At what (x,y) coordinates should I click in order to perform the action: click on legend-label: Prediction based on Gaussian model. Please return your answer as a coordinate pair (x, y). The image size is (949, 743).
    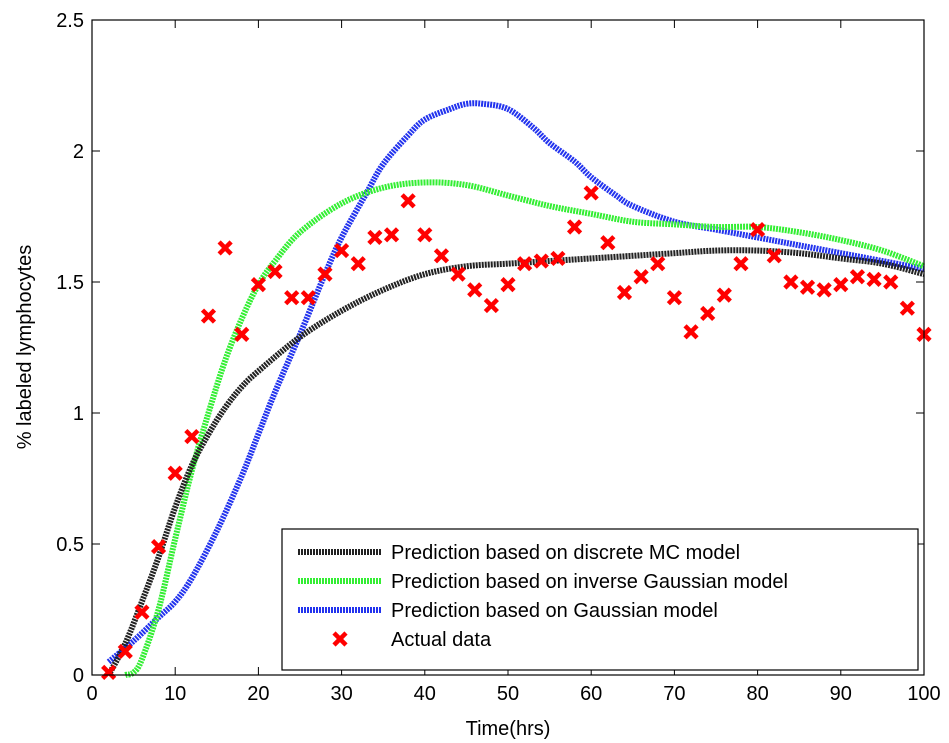
    Looking at the image, I should click on (554, 611).